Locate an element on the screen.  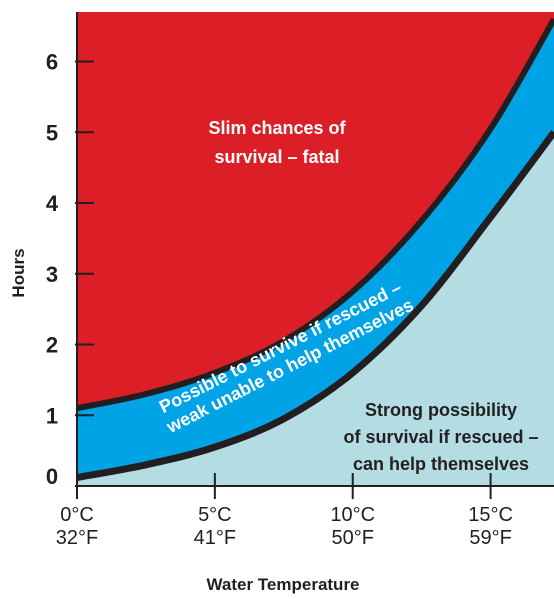
y-axis-ticks: 0 1 2 3 4 5 6 is located at coordinates (70, 269).